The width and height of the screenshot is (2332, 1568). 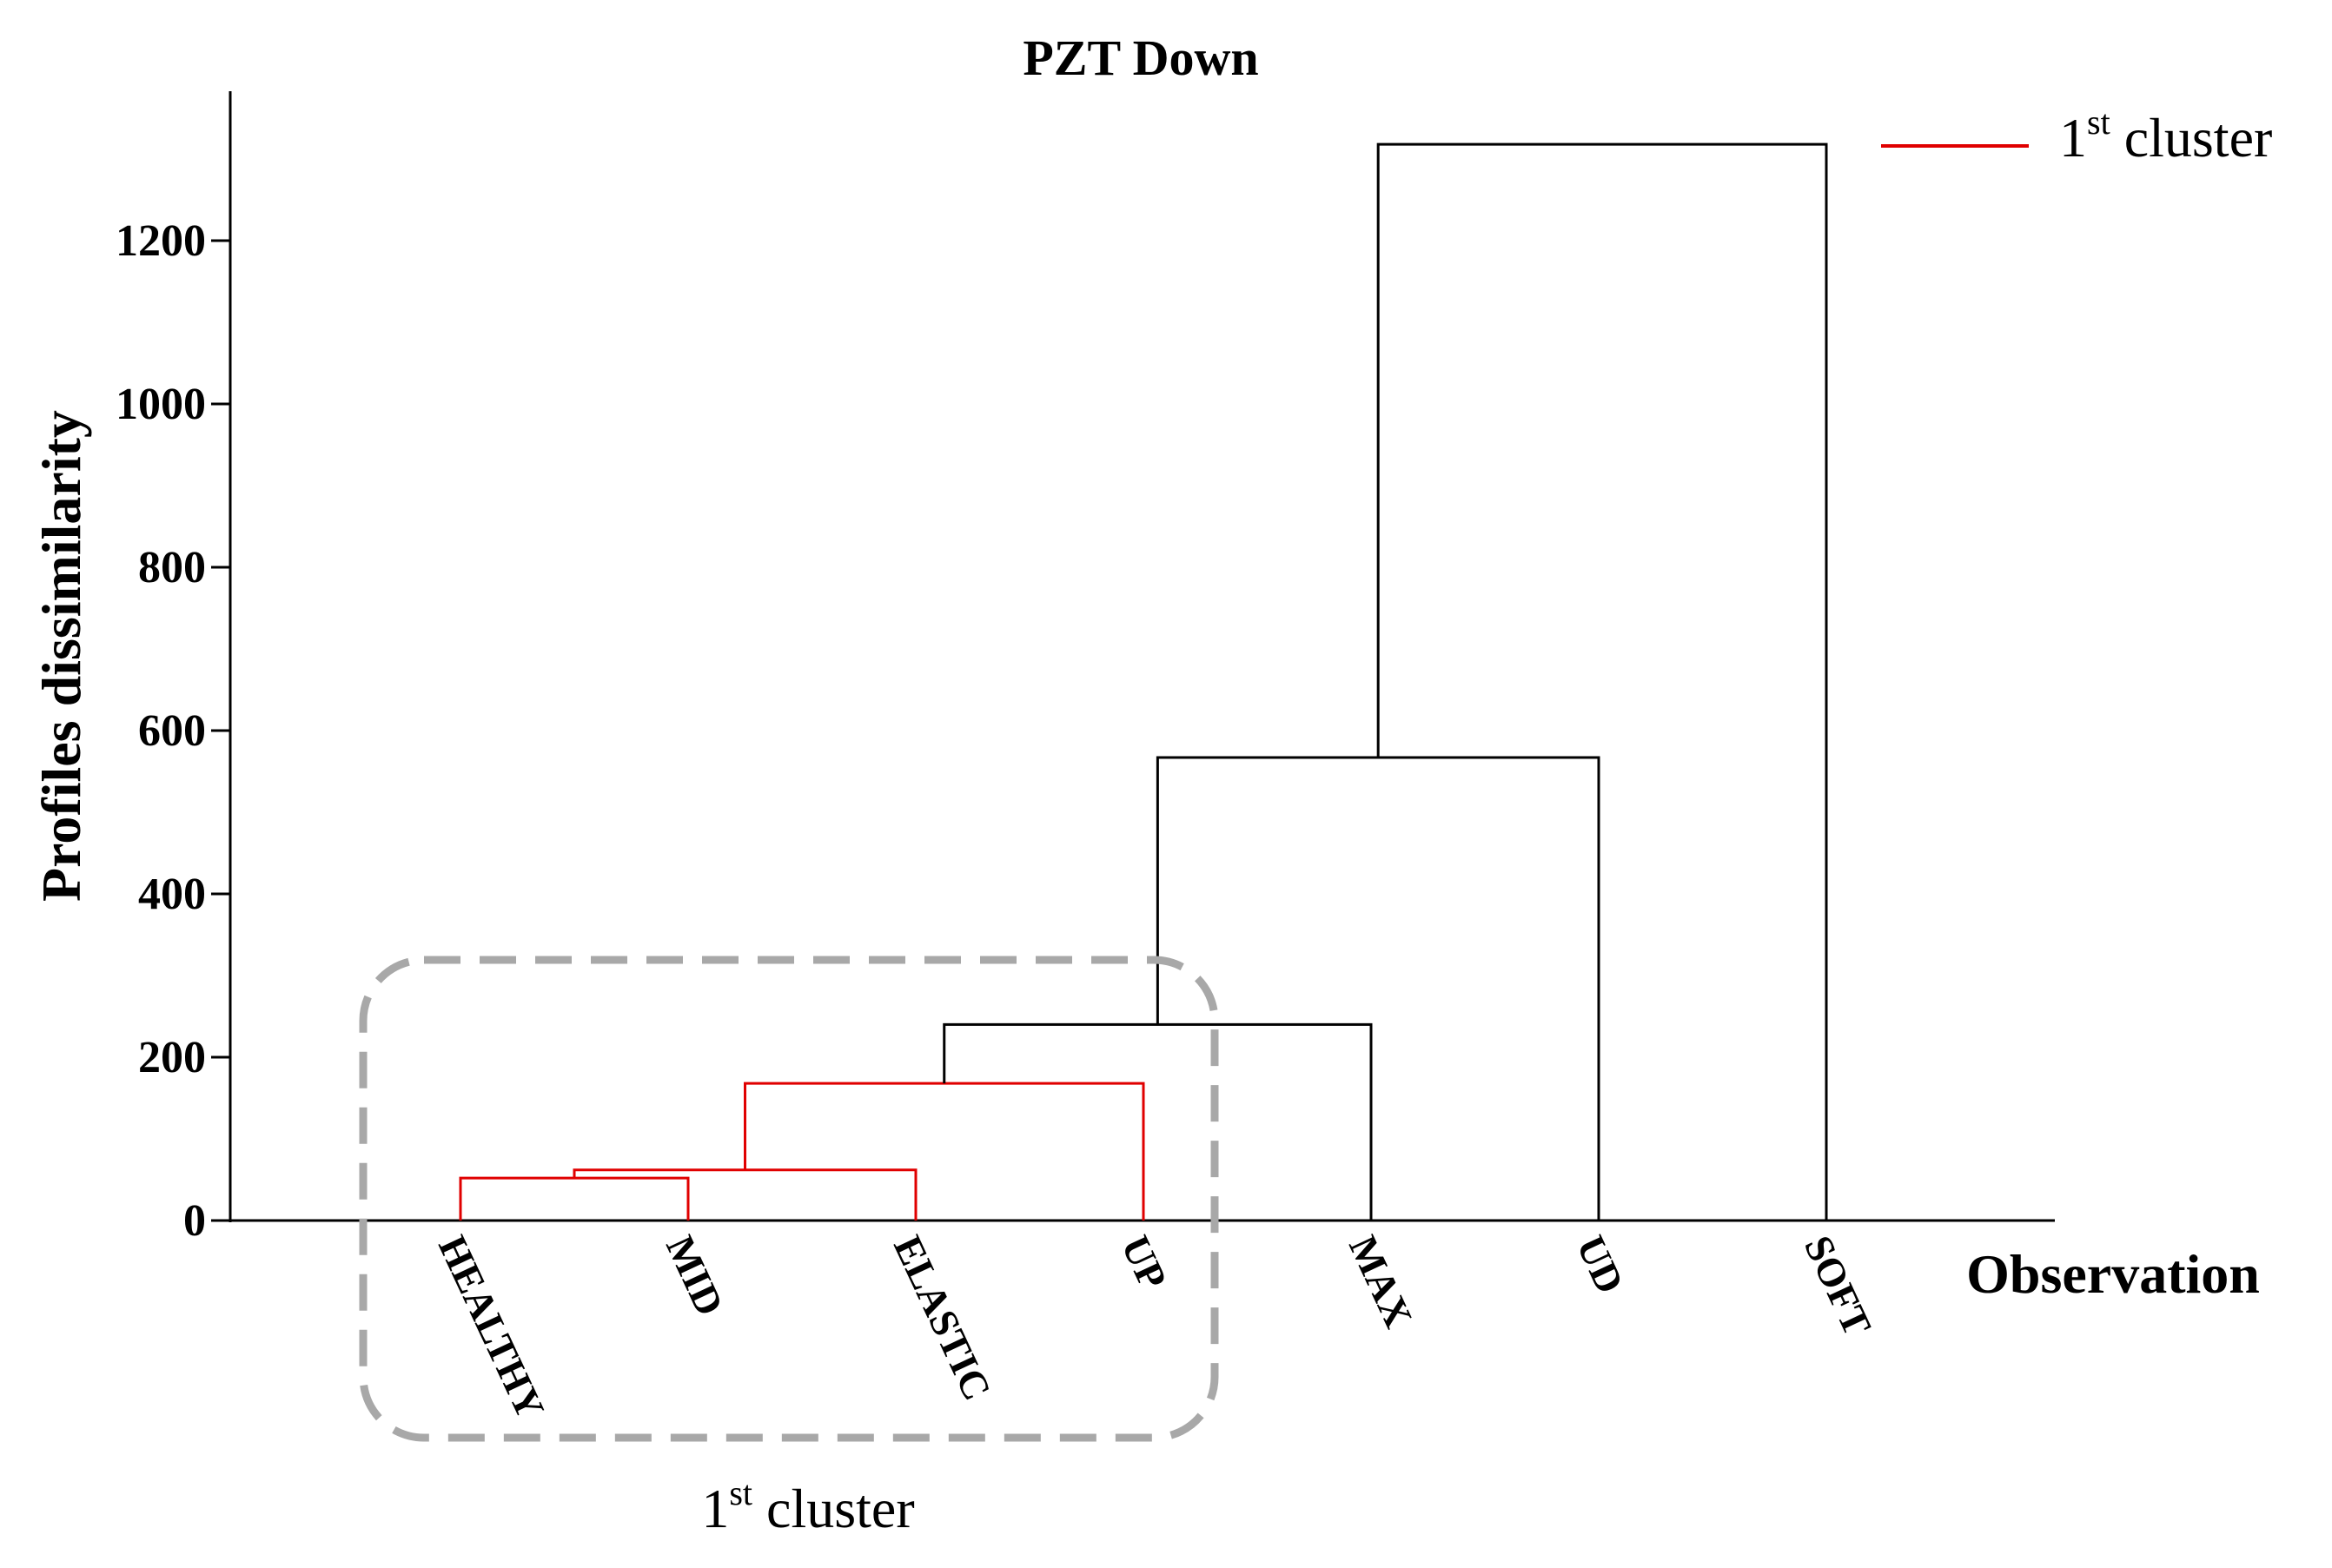 What do you see at coordinates (1155, 1327) in the screenshot?
I see `leaf-labels: HEALTHY MID ELASTIC UP MAX UD SOFT` at bounding box center [1155, 1327].